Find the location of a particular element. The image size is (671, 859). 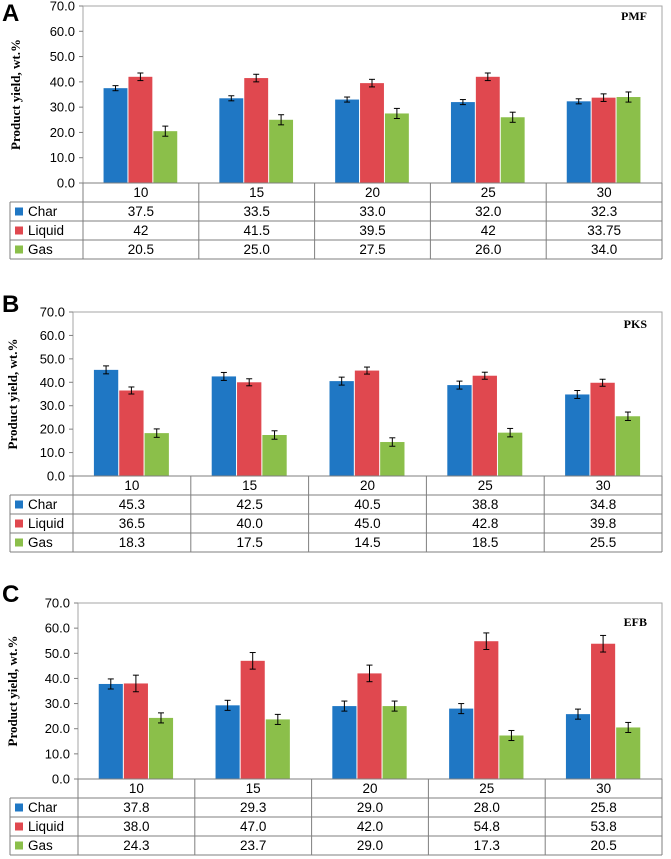

data-value-label: 25.0 is located at coordinates (257, 249).